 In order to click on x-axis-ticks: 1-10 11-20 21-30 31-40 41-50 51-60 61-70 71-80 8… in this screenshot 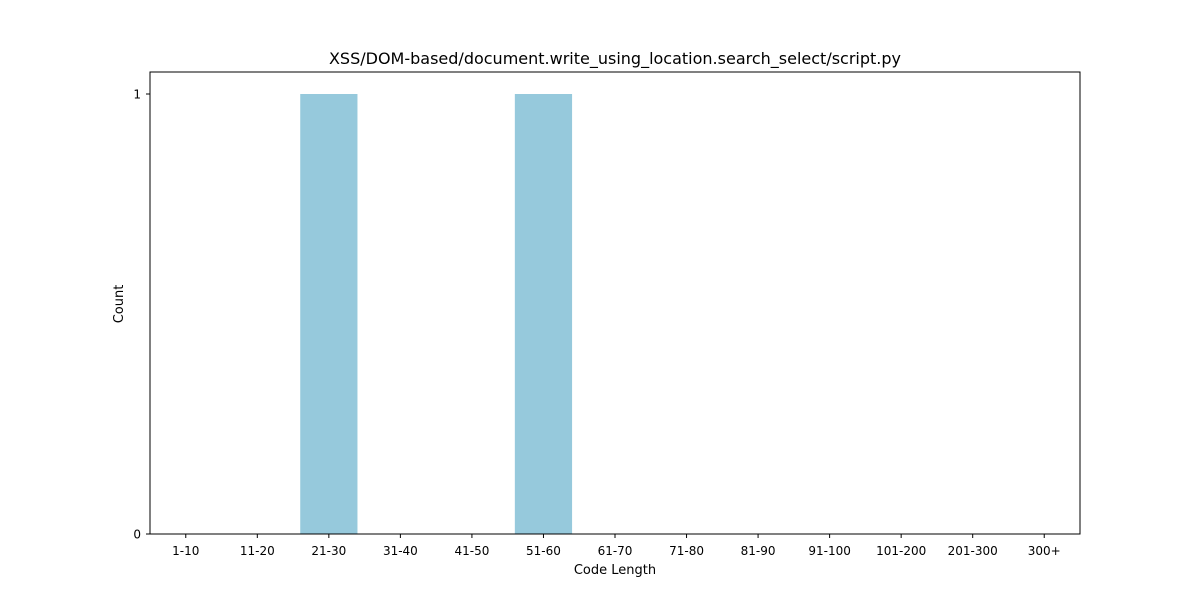, I will do `click(616, 546)`.